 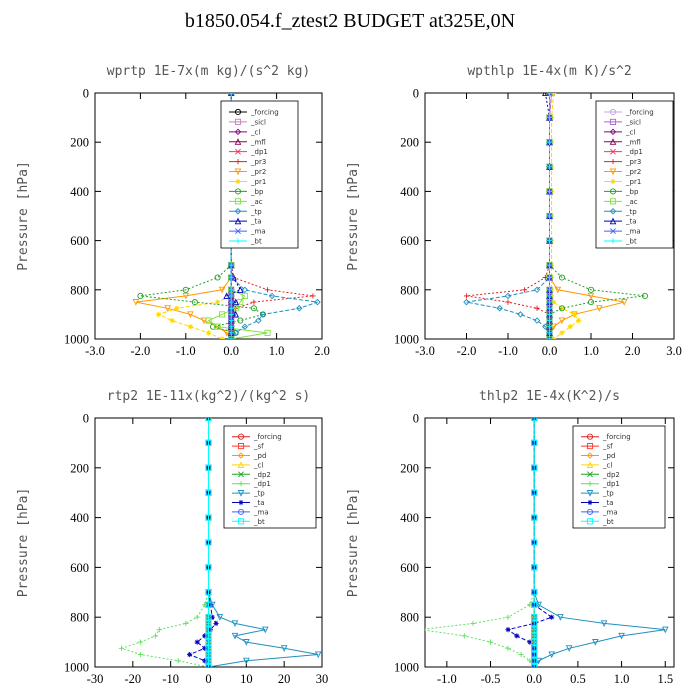 I want to click on legend-entry: _sf, so click(x=258, y=447).